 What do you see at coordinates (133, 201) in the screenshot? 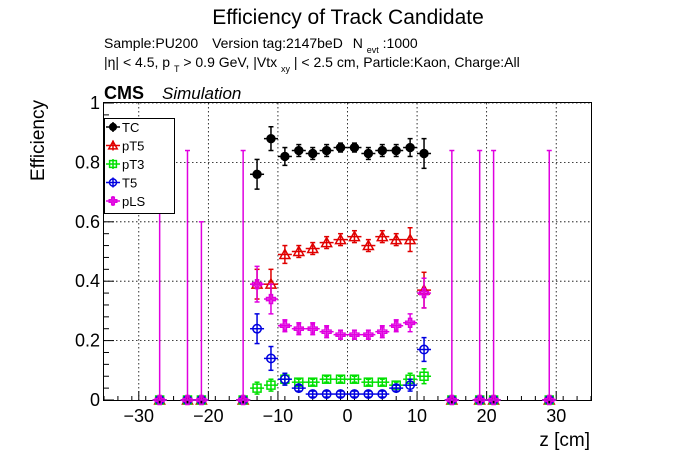
I see `legend-label: pLS` at bounding box center [133, 201].